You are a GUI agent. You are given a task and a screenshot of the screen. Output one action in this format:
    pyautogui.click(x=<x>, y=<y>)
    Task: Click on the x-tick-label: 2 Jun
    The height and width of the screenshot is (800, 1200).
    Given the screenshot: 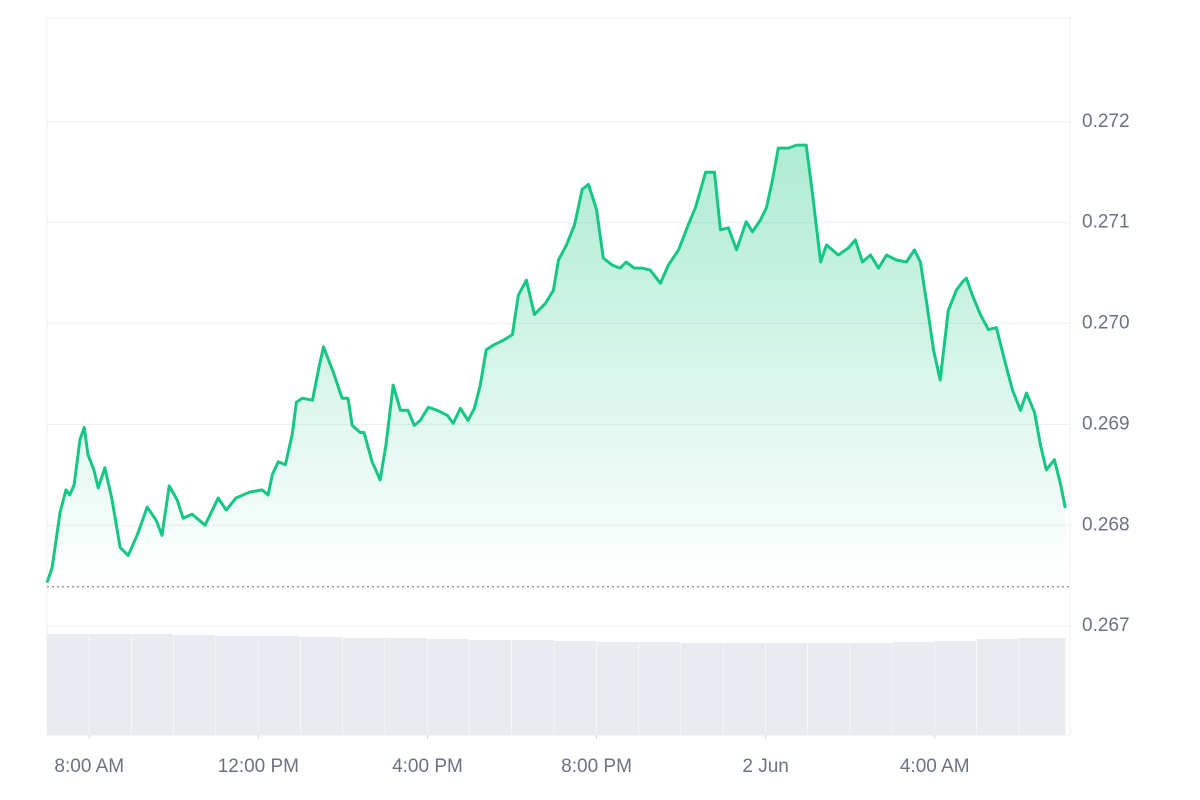 What is the action you would take?
    pyautogui.click(x=765, y=766)
    